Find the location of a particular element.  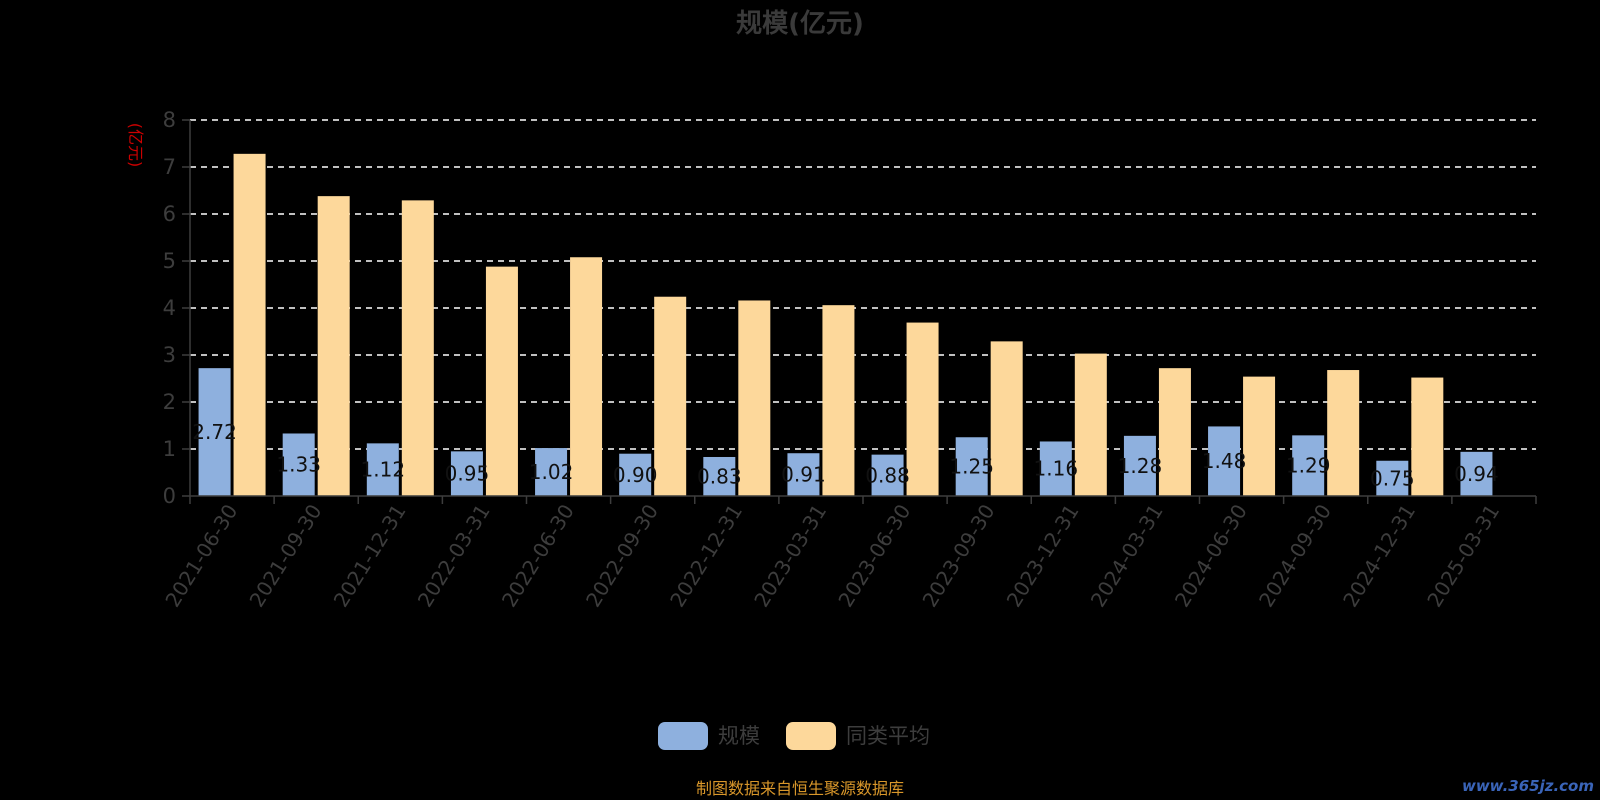

y-tick-label: 4 is located at coordinates (169, 308).